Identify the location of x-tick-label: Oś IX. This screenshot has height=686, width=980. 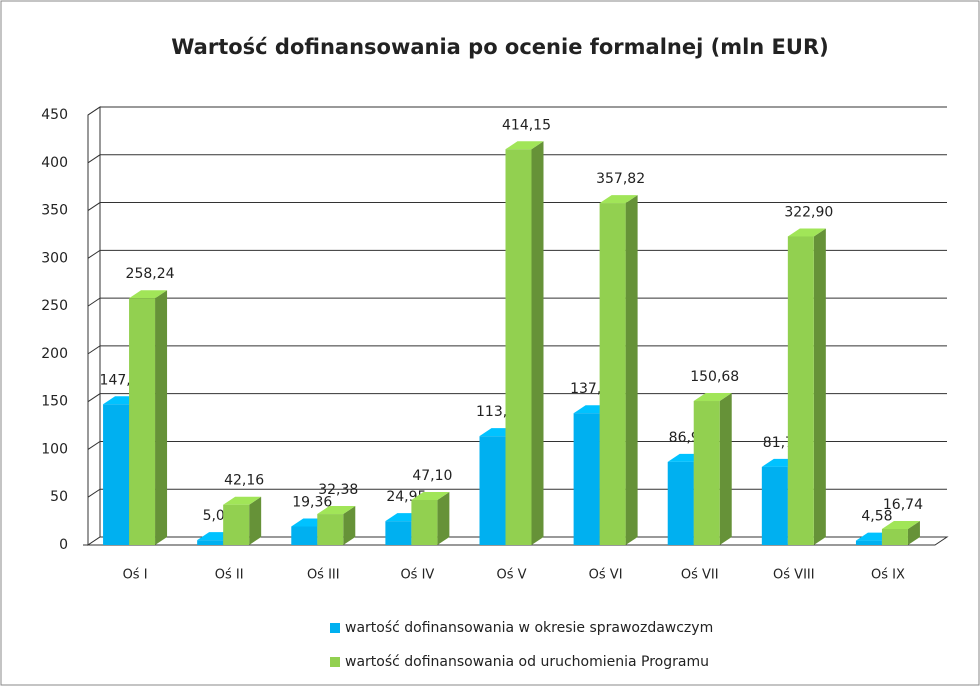
(888, 575).